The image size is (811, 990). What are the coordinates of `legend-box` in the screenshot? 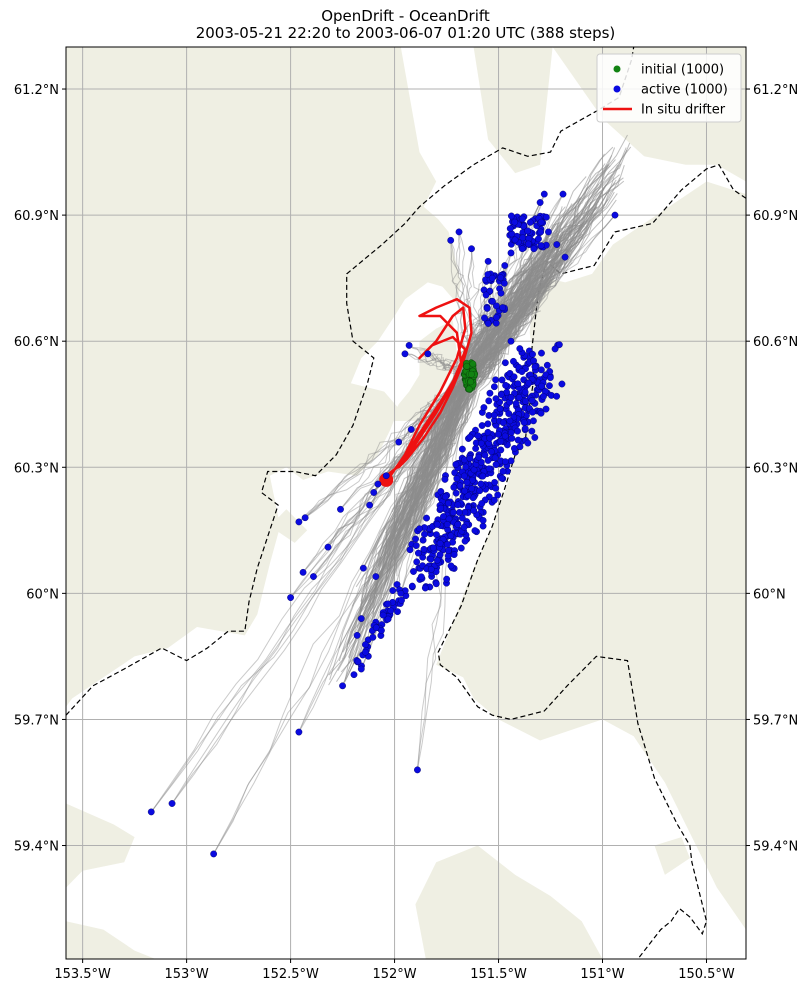 It's located at (669, 88).